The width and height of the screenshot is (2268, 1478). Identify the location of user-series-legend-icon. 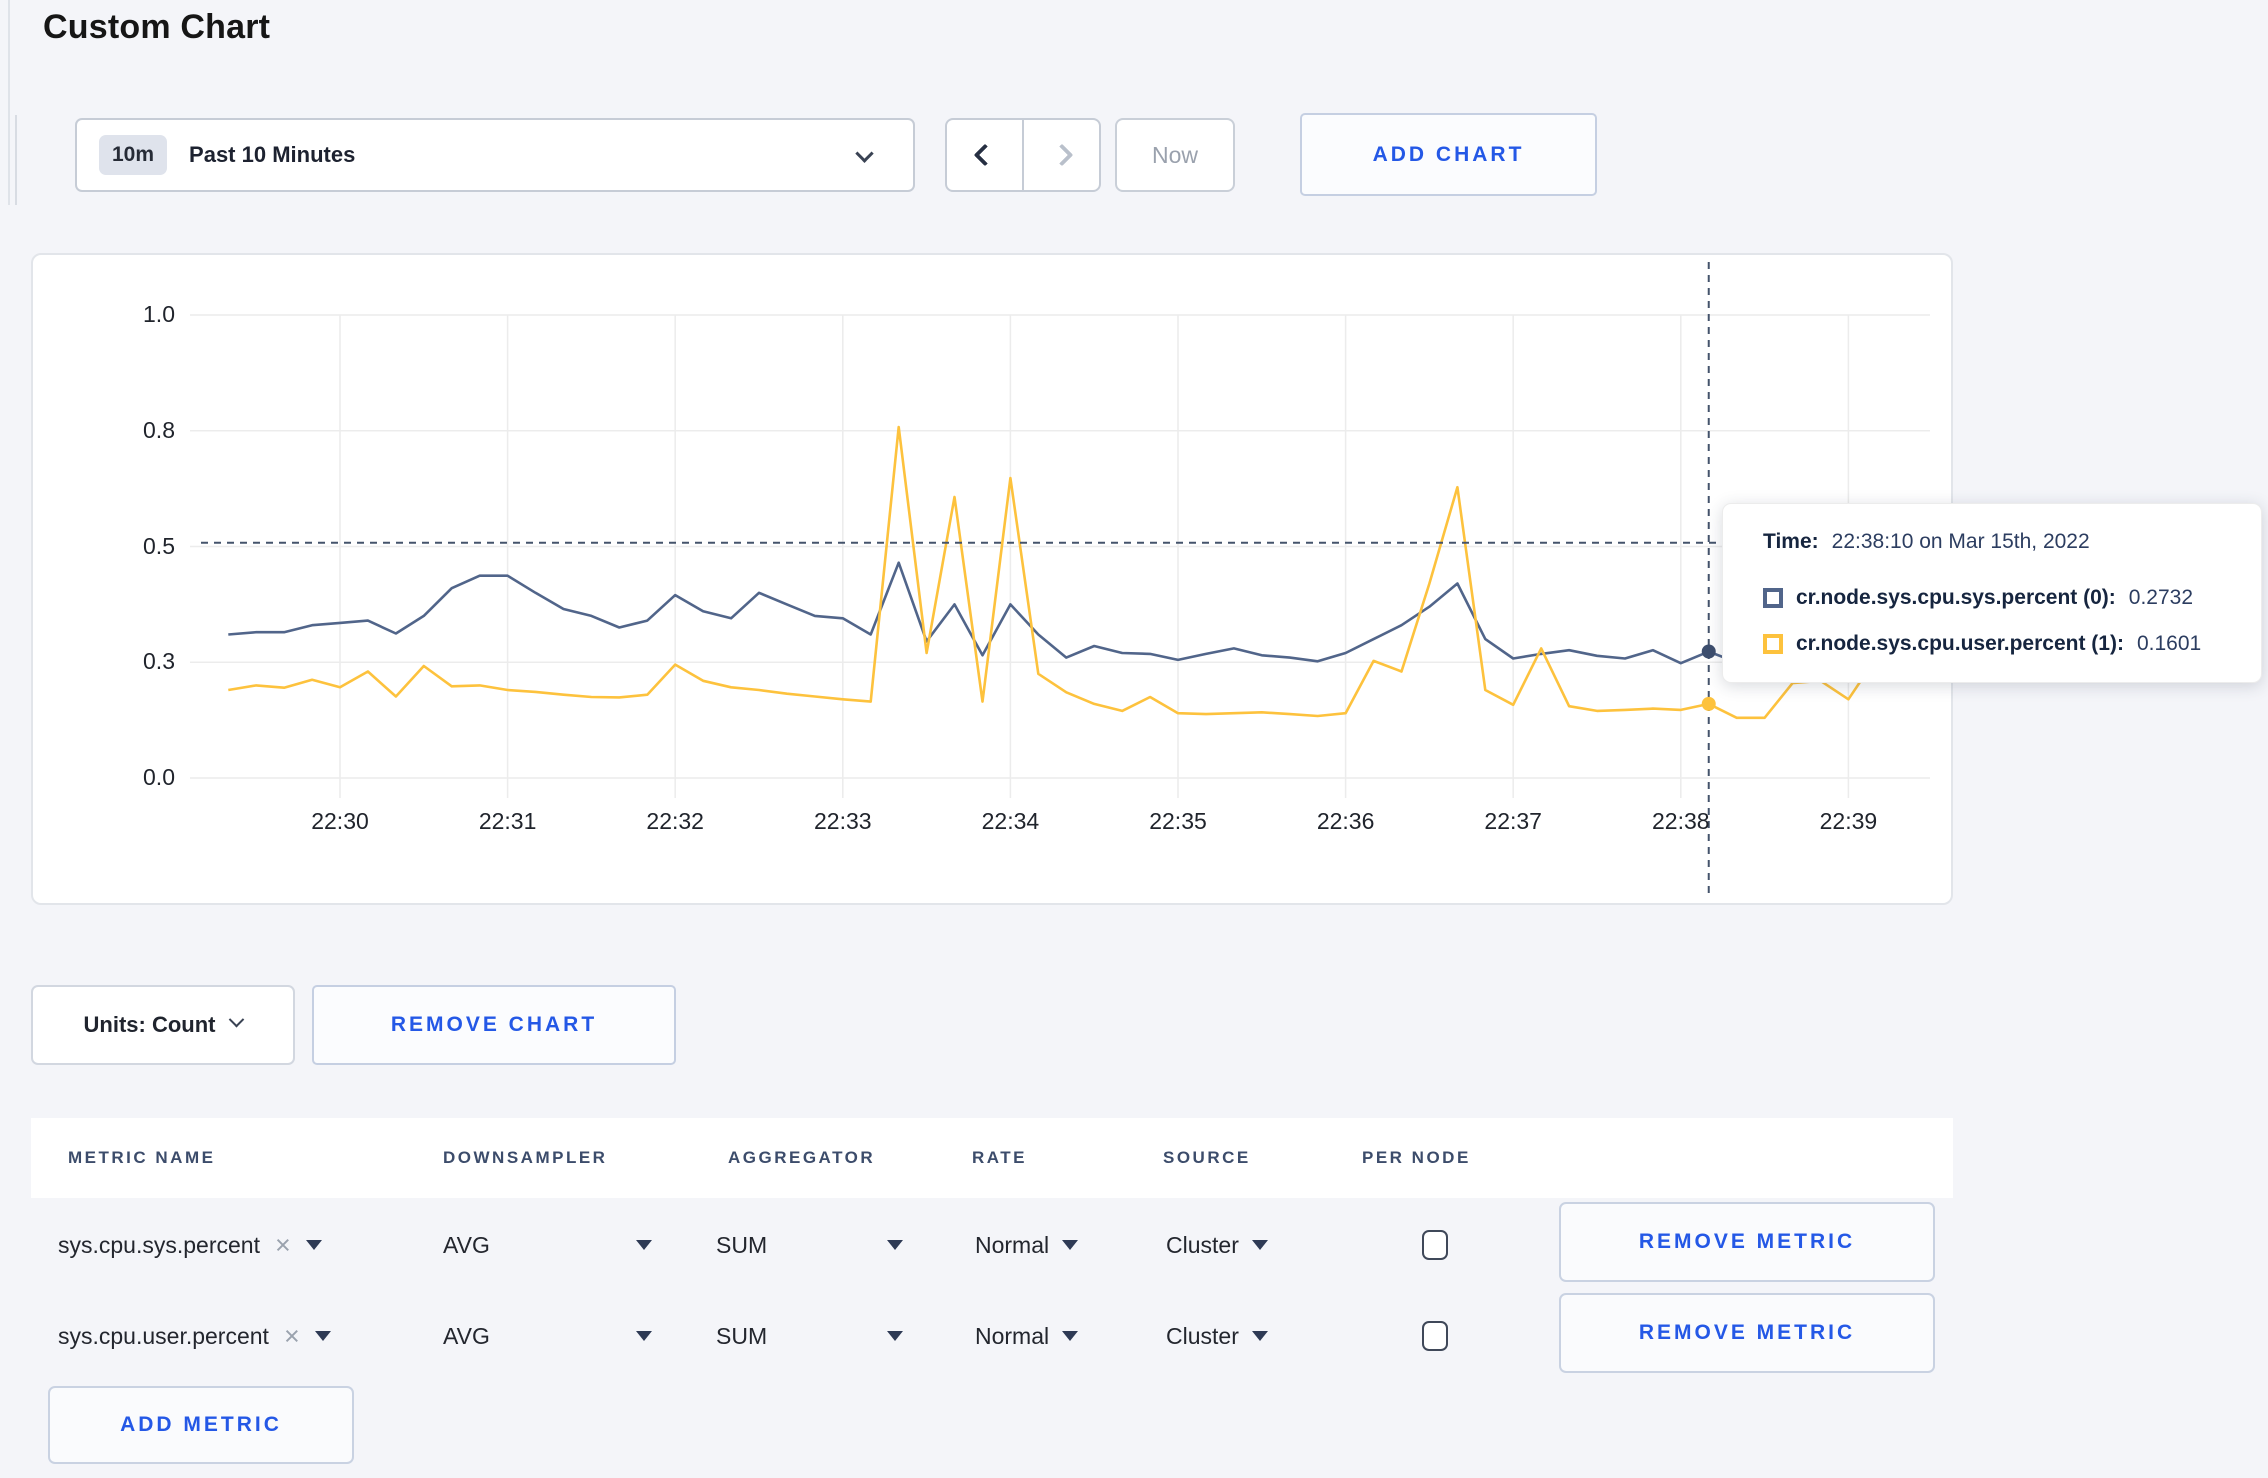
(1773, 644).